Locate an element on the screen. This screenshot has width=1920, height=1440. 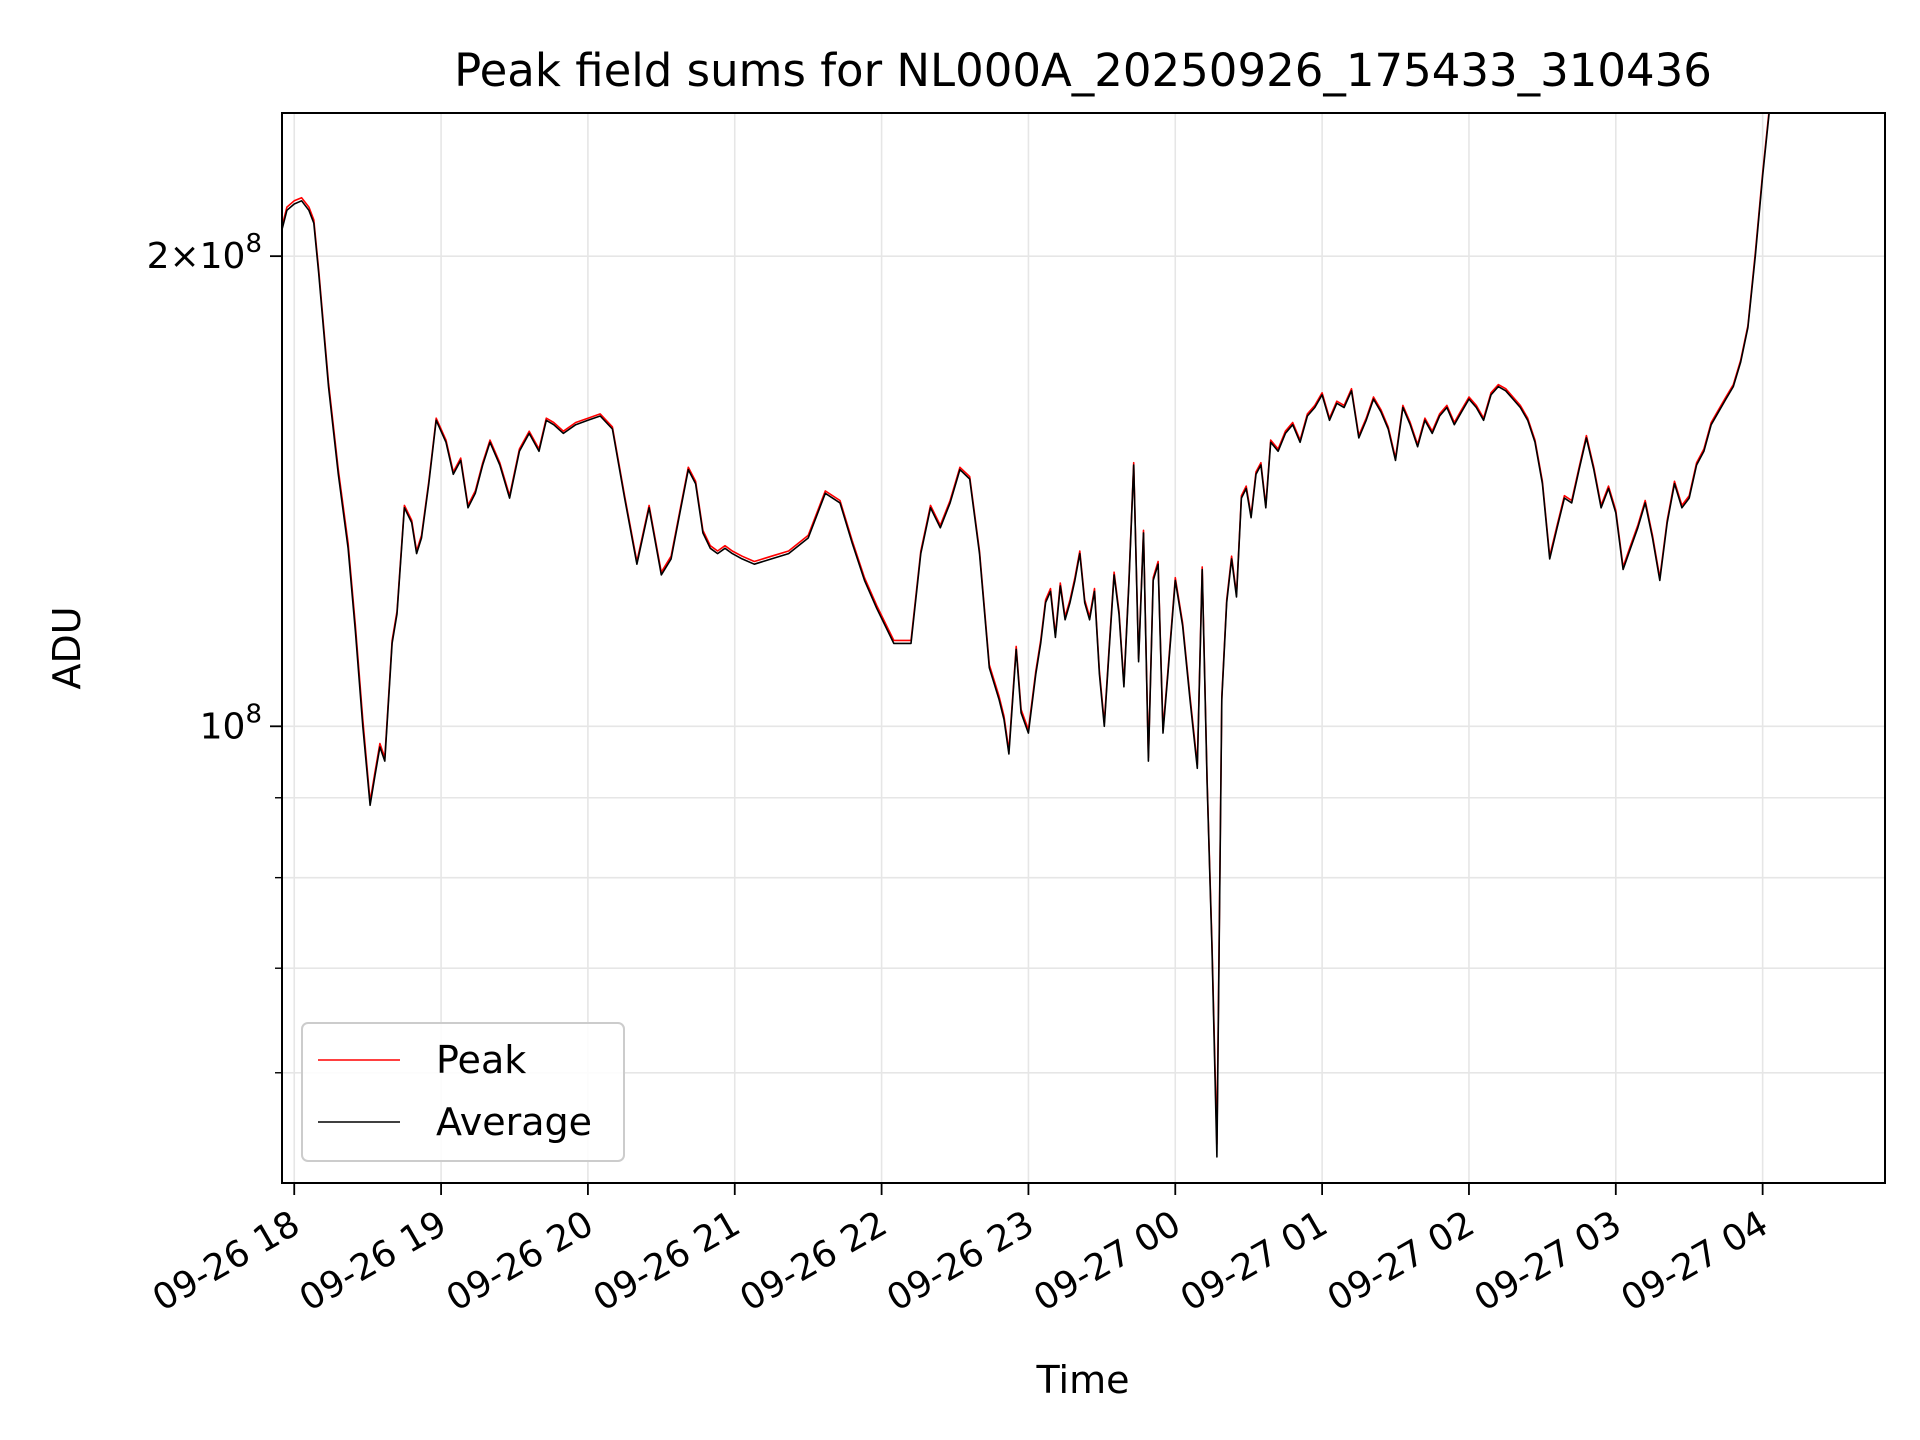
legend: Peak Average is located at coordinates (463, 1092).